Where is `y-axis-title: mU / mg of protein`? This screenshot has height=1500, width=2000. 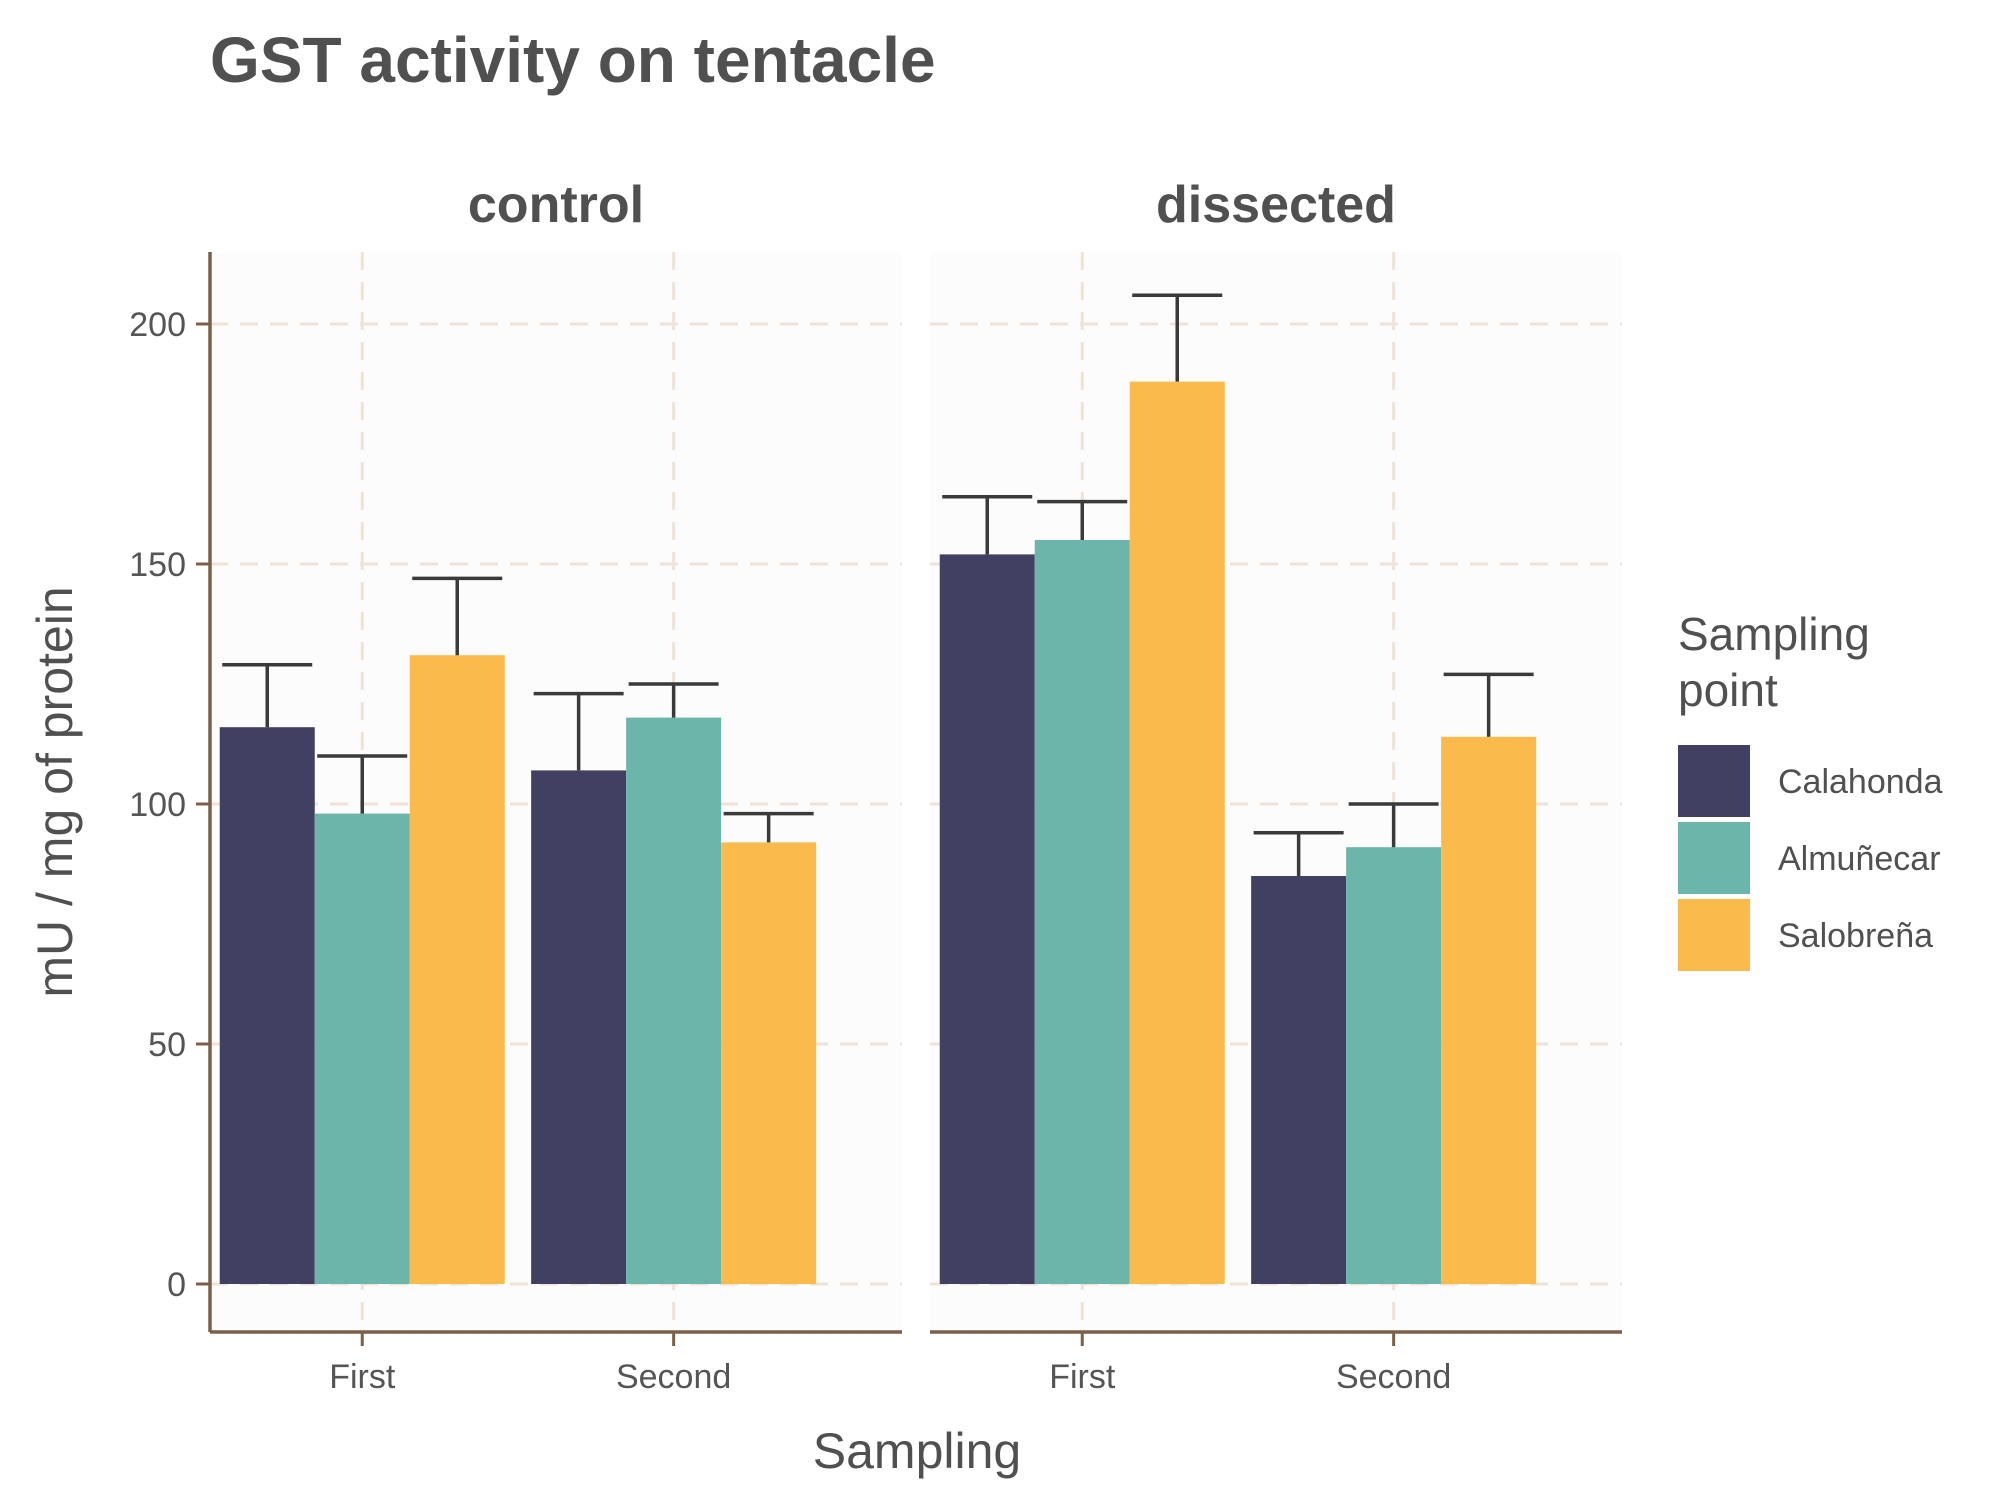
y-axis-title: mU / mg of protein is located at coordinates (55, 791).